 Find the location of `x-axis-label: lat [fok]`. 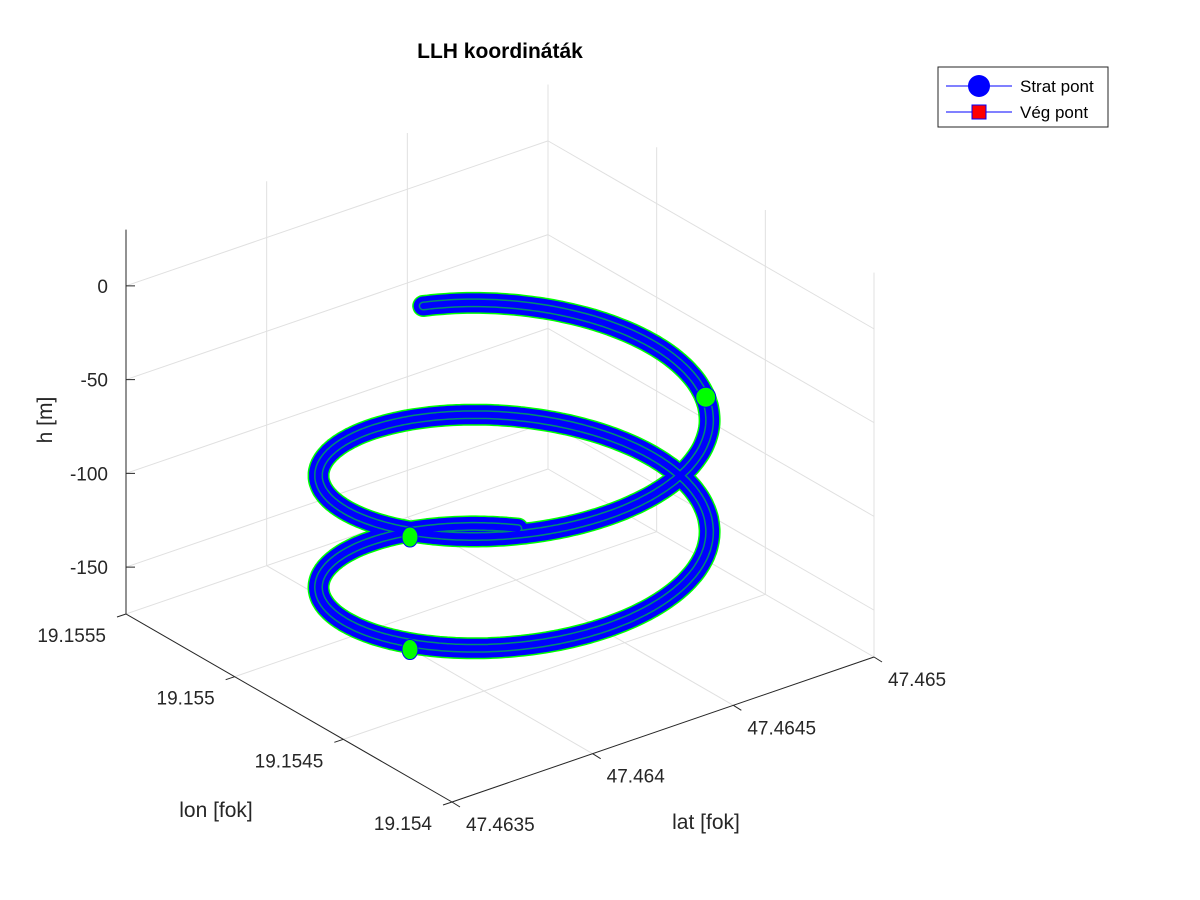

x-axis-label: lat [fok] is located at coordinates (706, 822).